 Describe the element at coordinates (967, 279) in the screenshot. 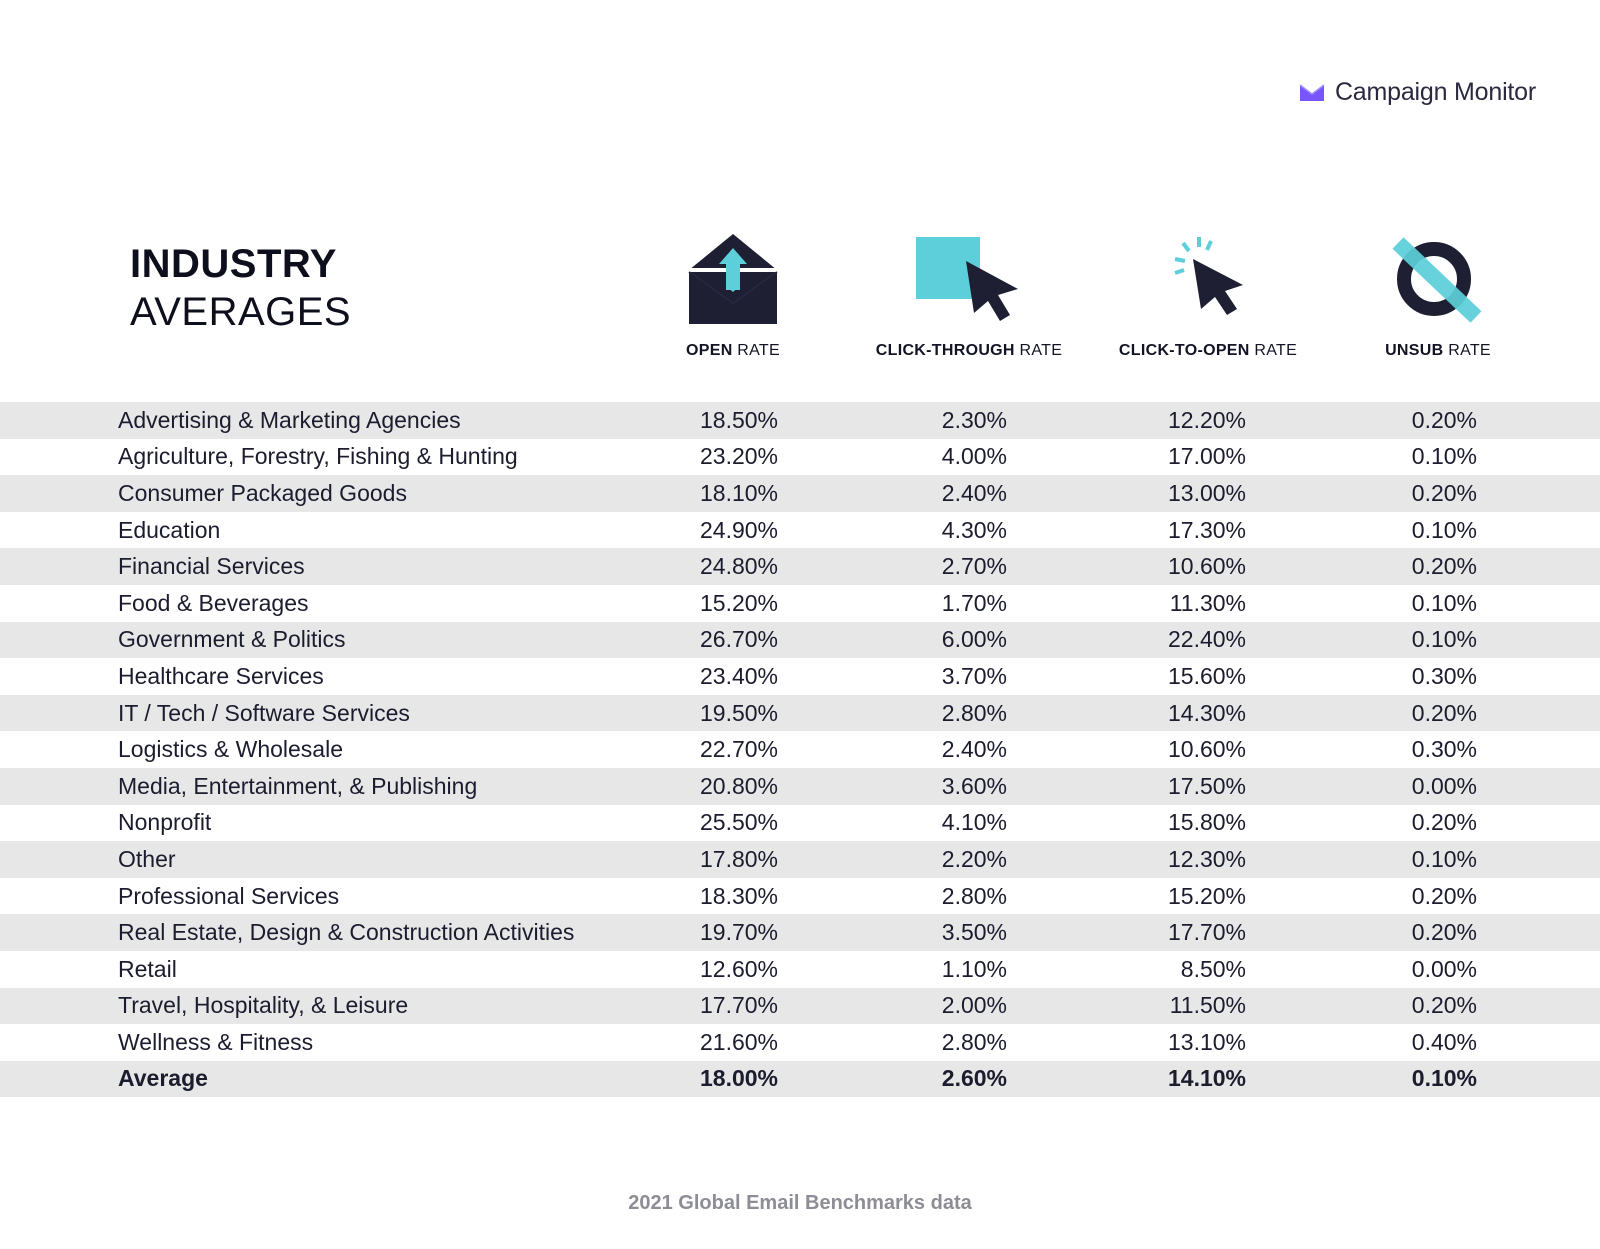

I see `square-cursor-icon` at that location.